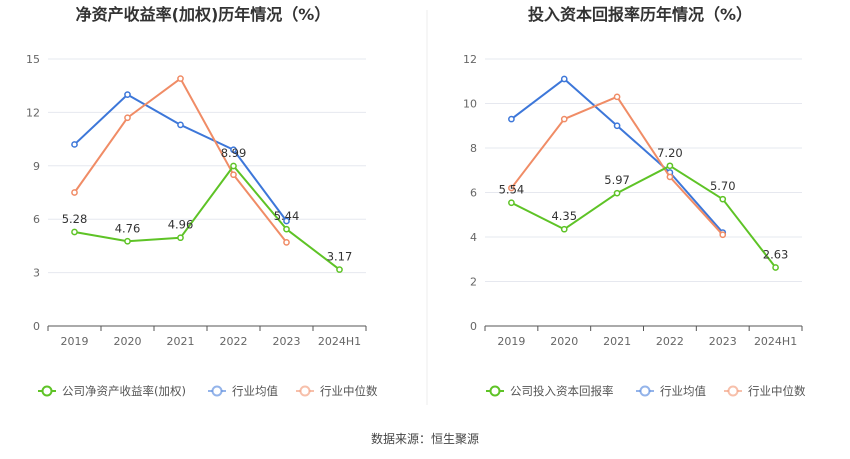  What do you see at coordinates (36, 273) in the screenshot?
I see `roe-y-tick-label: 3` at bounding box center [36, 273].